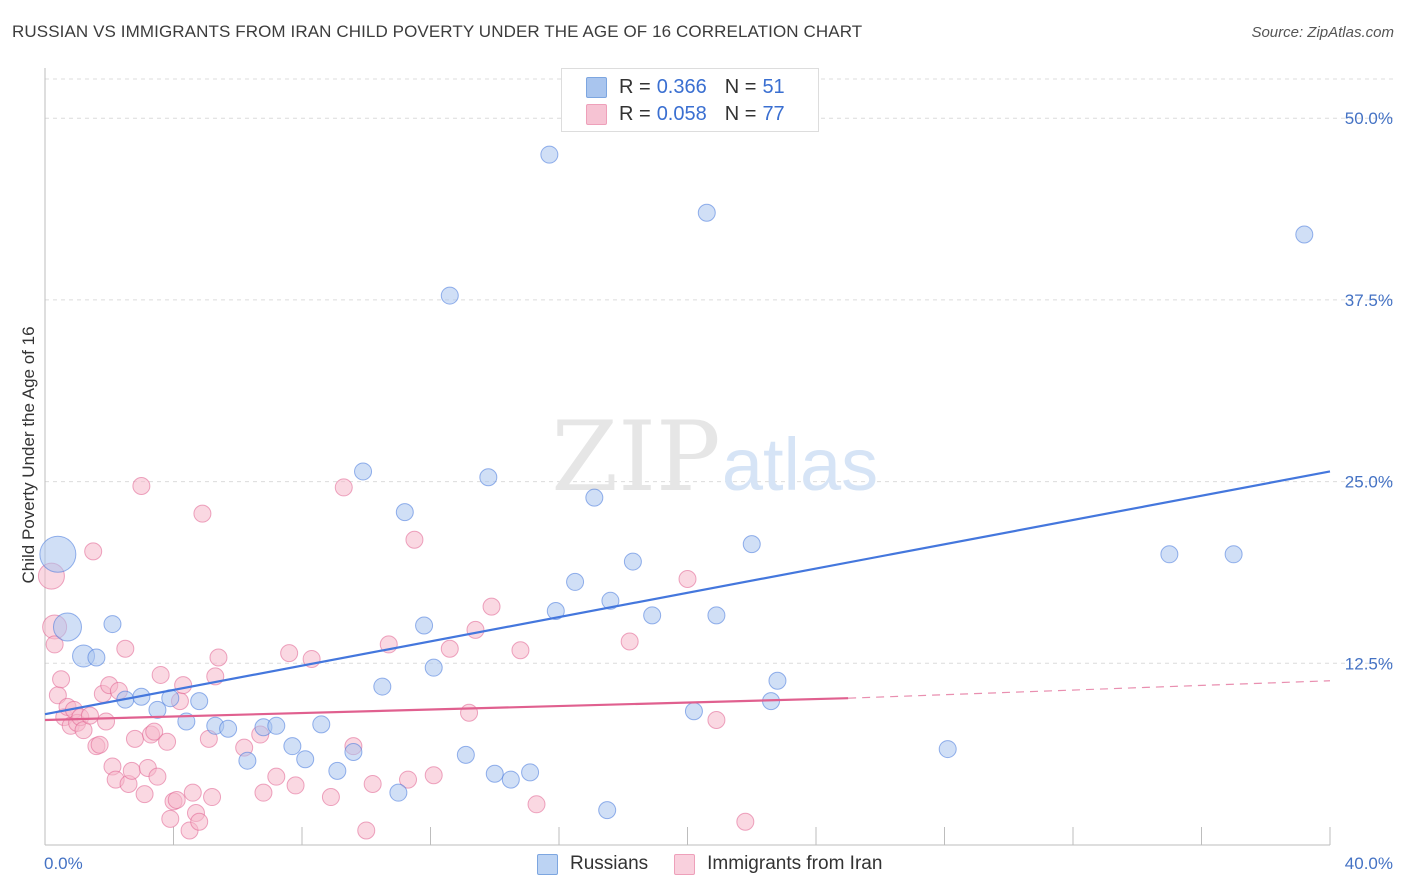  What do you see at coordinates (1089, 689) in the screenshot?
I see `trend-line-iran-extension` at bounding box center [1089, 689].